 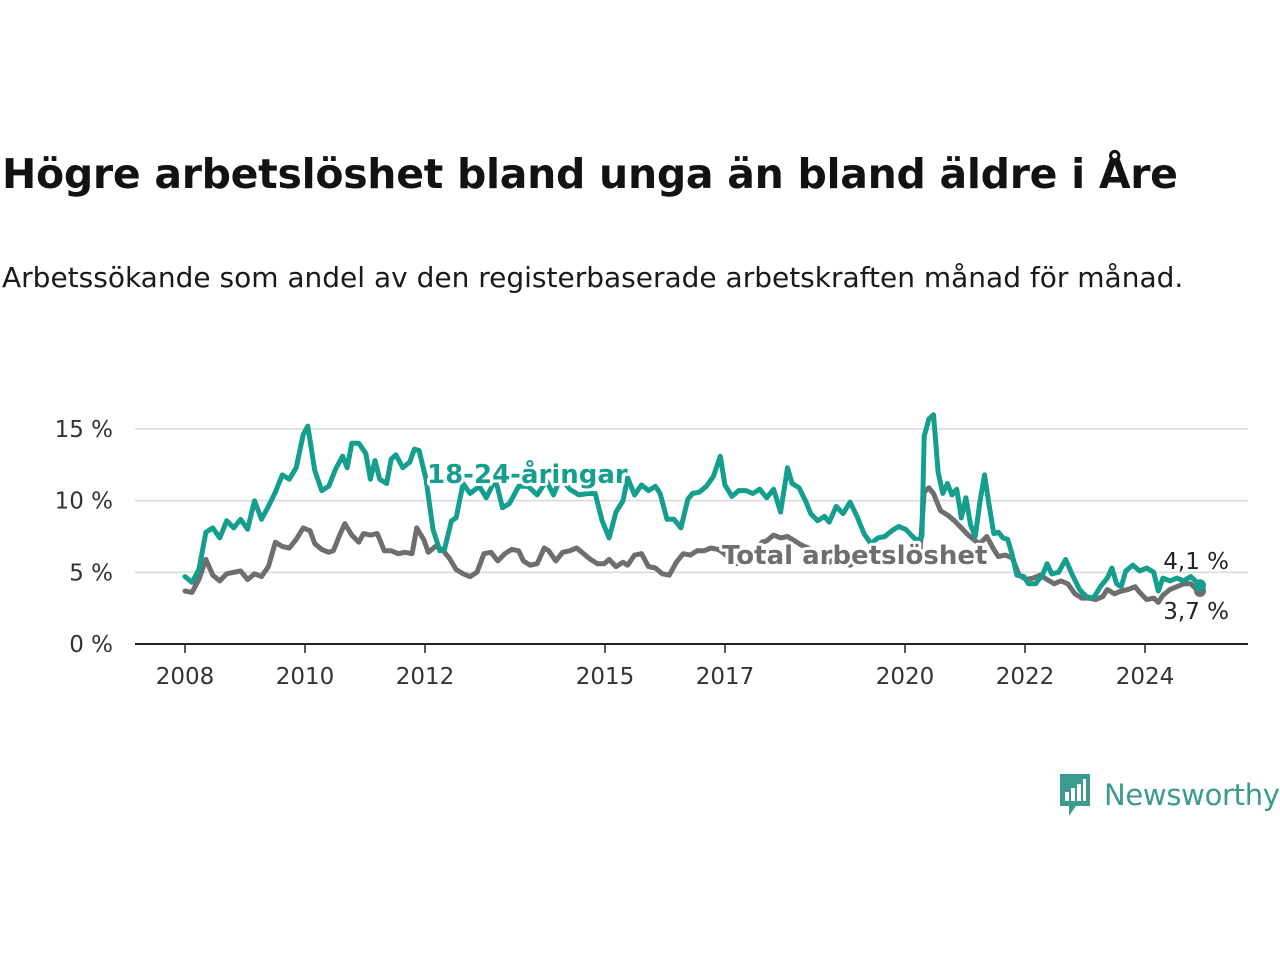 What do you see at coordinates (91, 645) in the screenshot?
I see `y-tick-label: 0 %` at bounding box center [91, 645].